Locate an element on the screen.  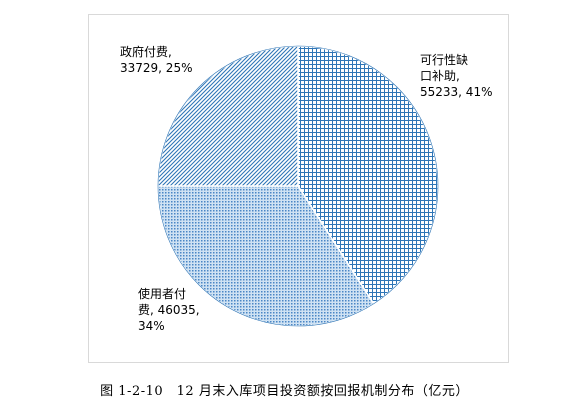
figure-caption: 图 1-2-10 12 月末入库项目投资额按回报机制分布（亿元） is located at coordinates (284, 391).